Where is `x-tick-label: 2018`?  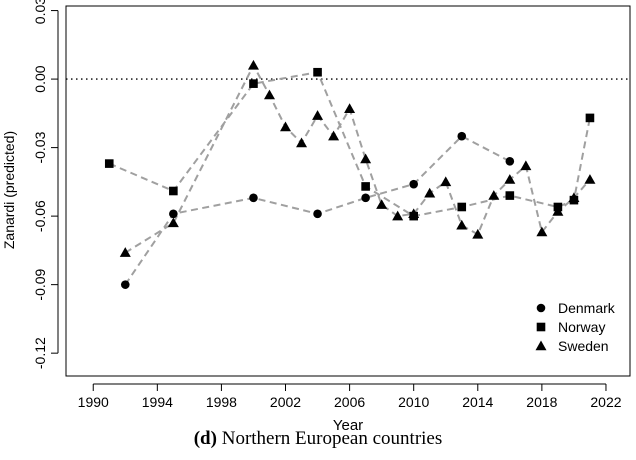
x-tick-label: 2018 is located at coordinates (541, 402).